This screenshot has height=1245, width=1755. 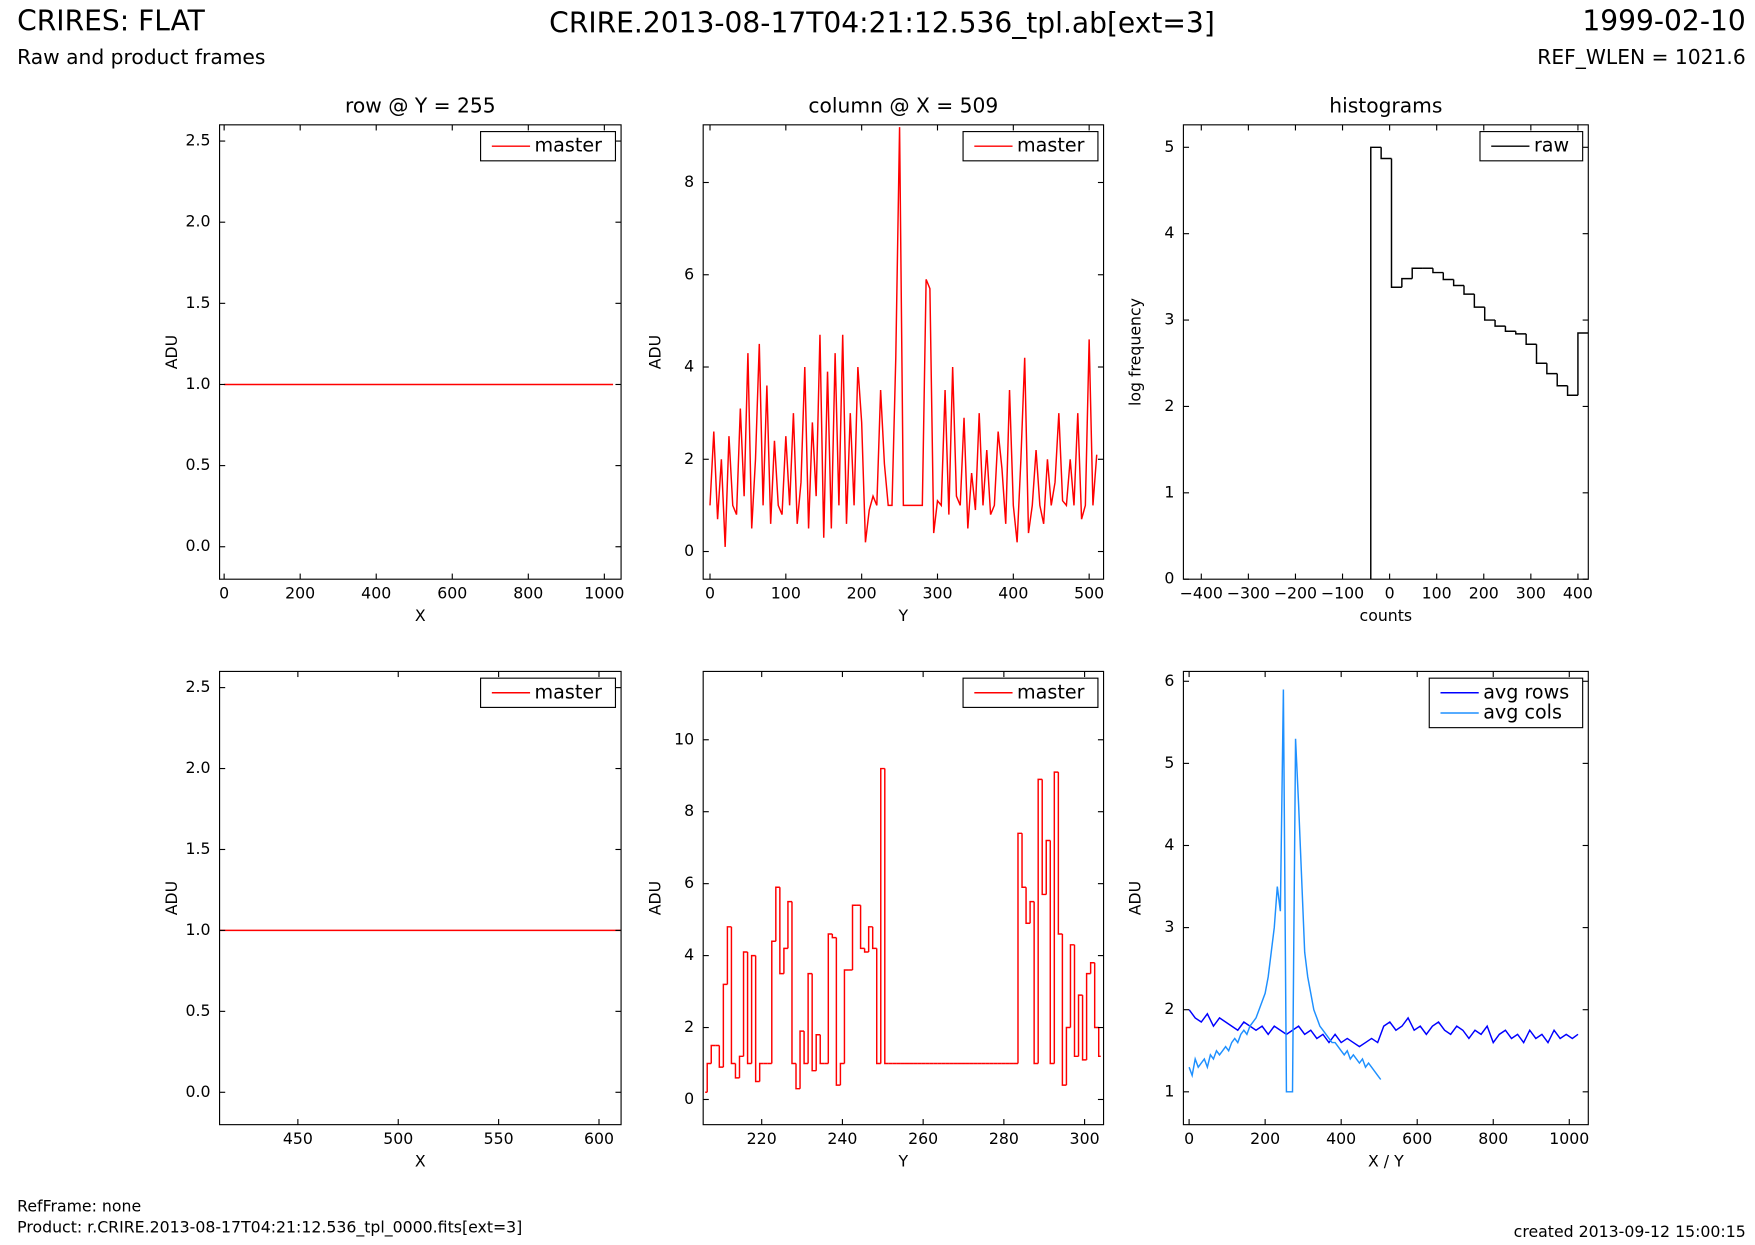 I want to click on x-tick-label: 100, so click(x=786, y=592).